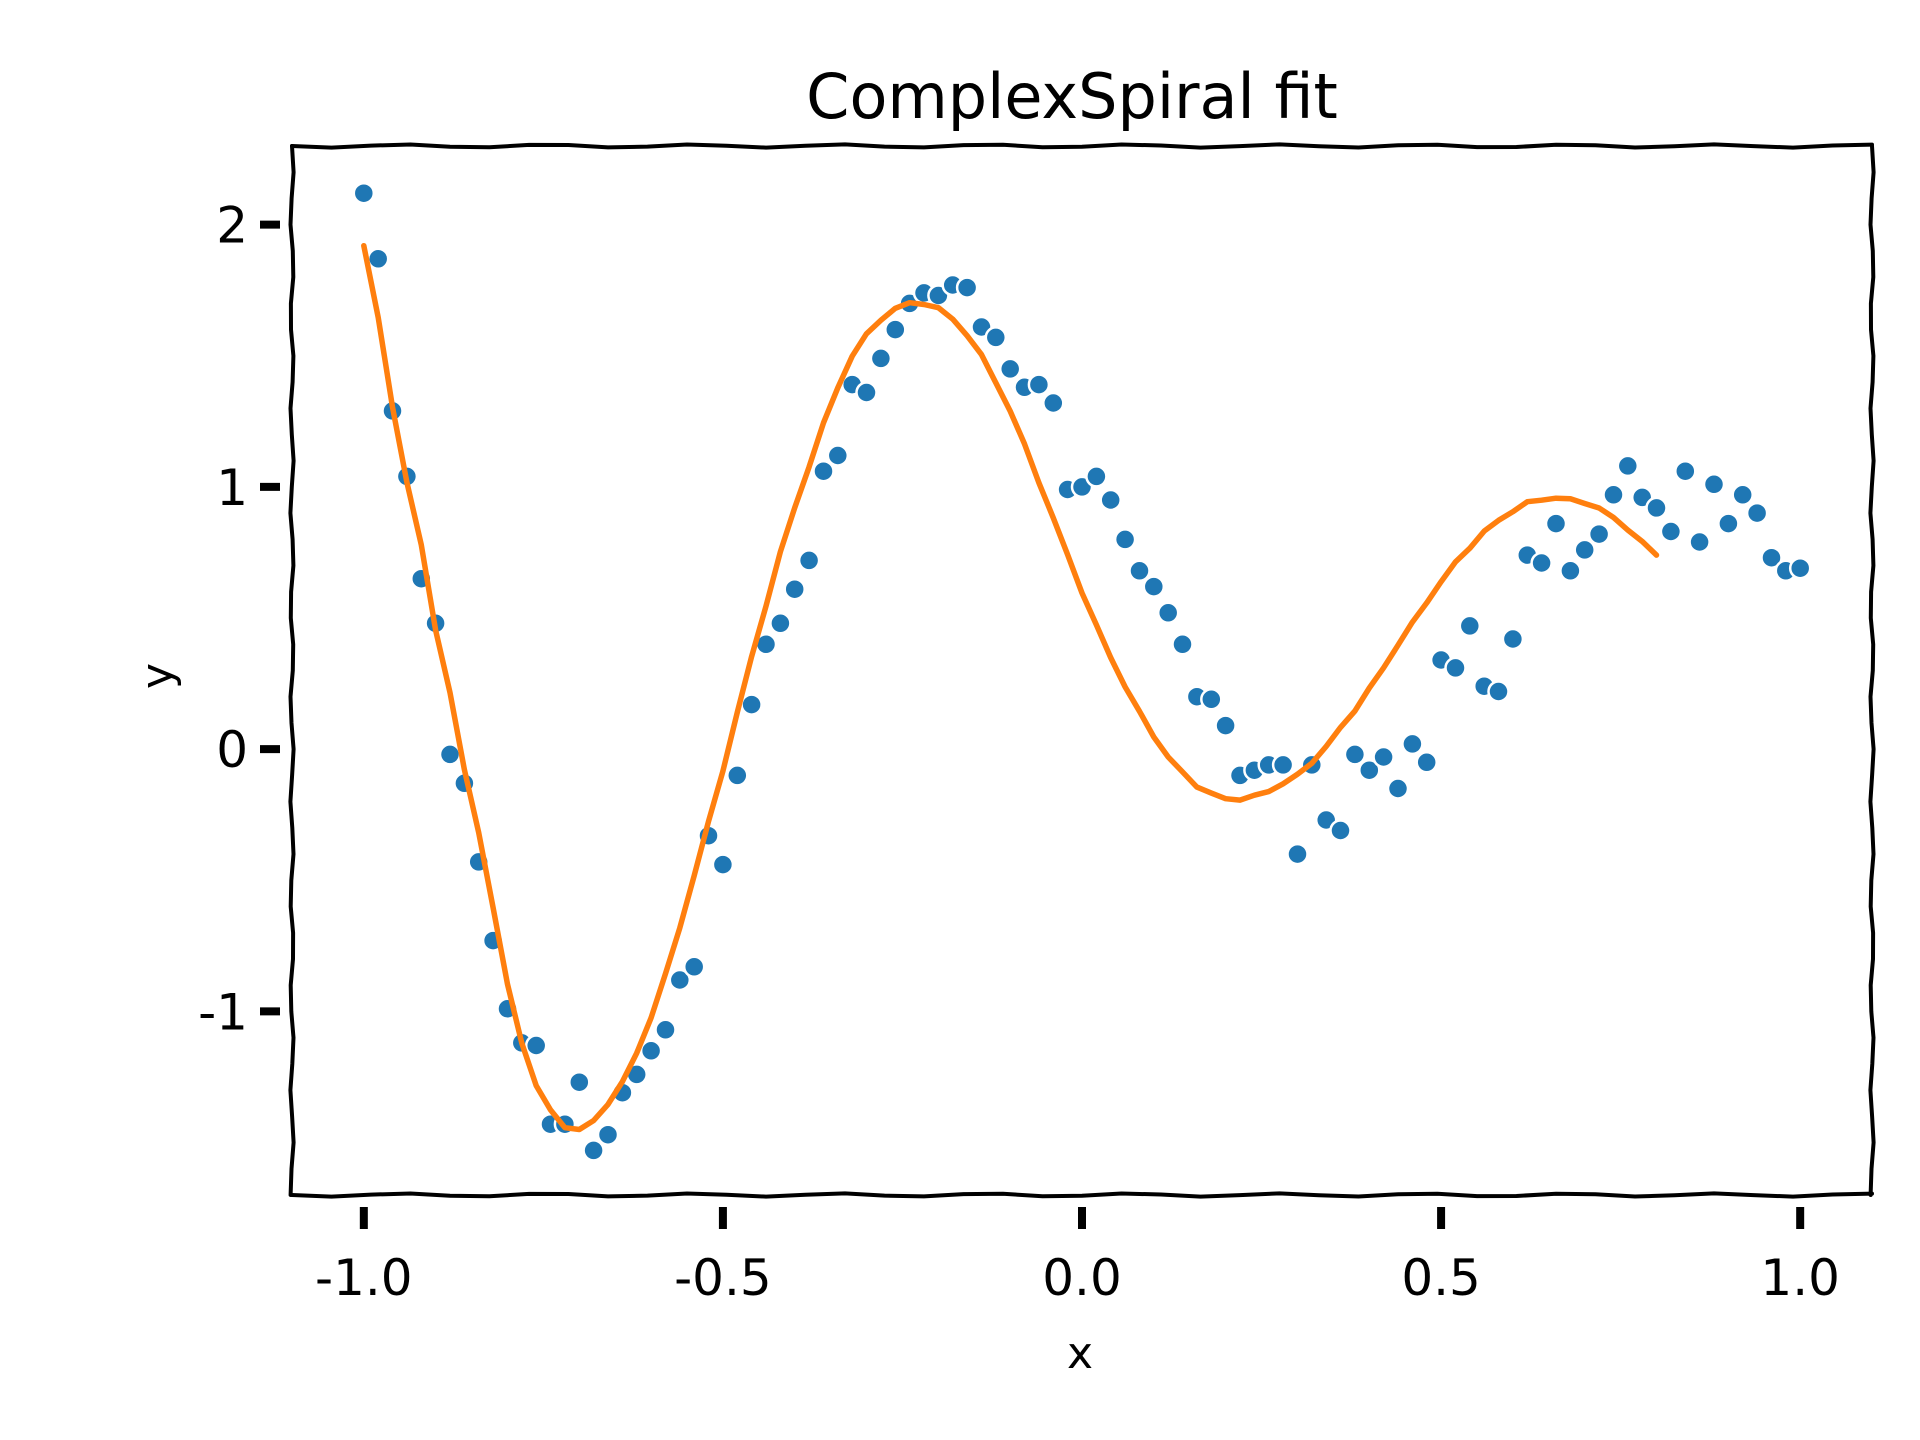 The height and width of the screenshot is (1440, 1920). I want to click on axis-frame-right, so click(1872, 670).